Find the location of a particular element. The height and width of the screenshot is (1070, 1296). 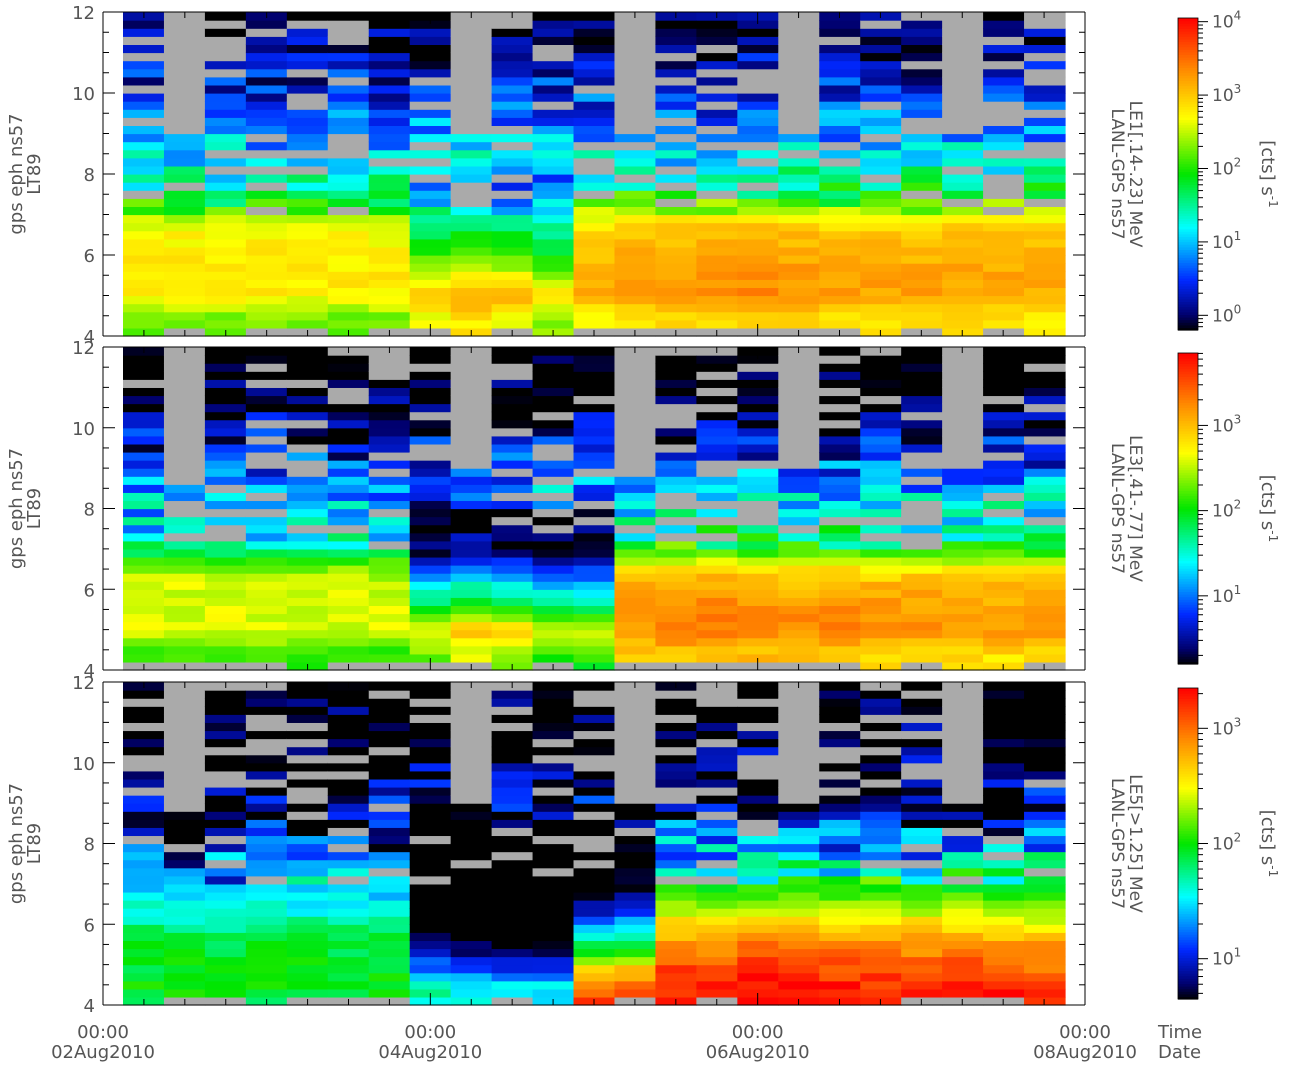

x-axis-time-row-label: Time is located at coordinates (1179, 1032).